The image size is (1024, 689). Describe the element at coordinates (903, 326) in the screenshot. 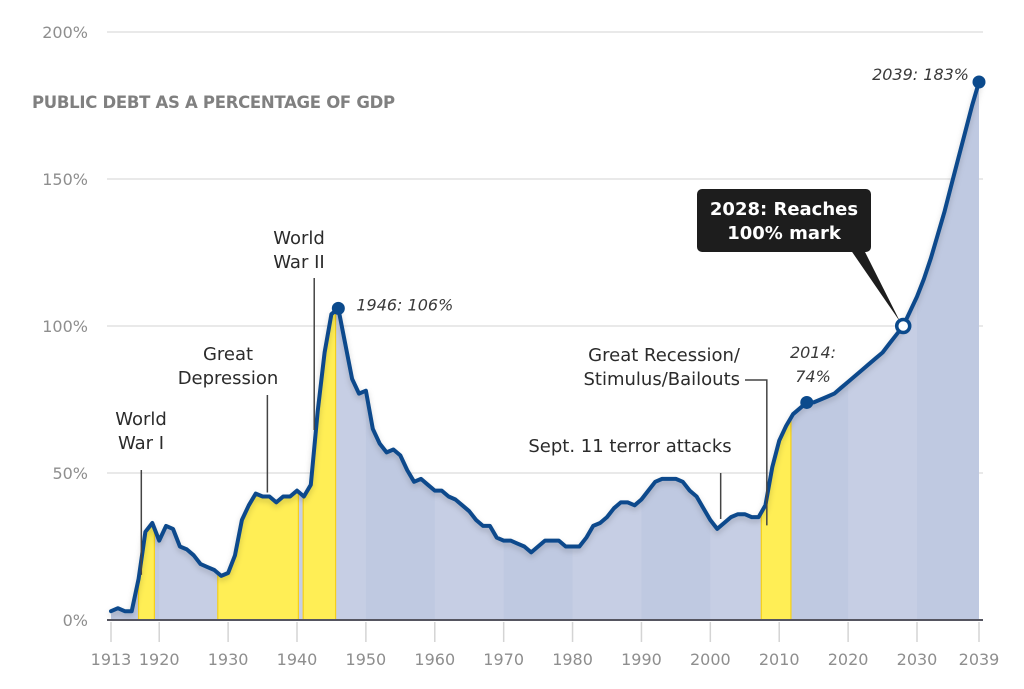

I see `data-point-2028` at that location.